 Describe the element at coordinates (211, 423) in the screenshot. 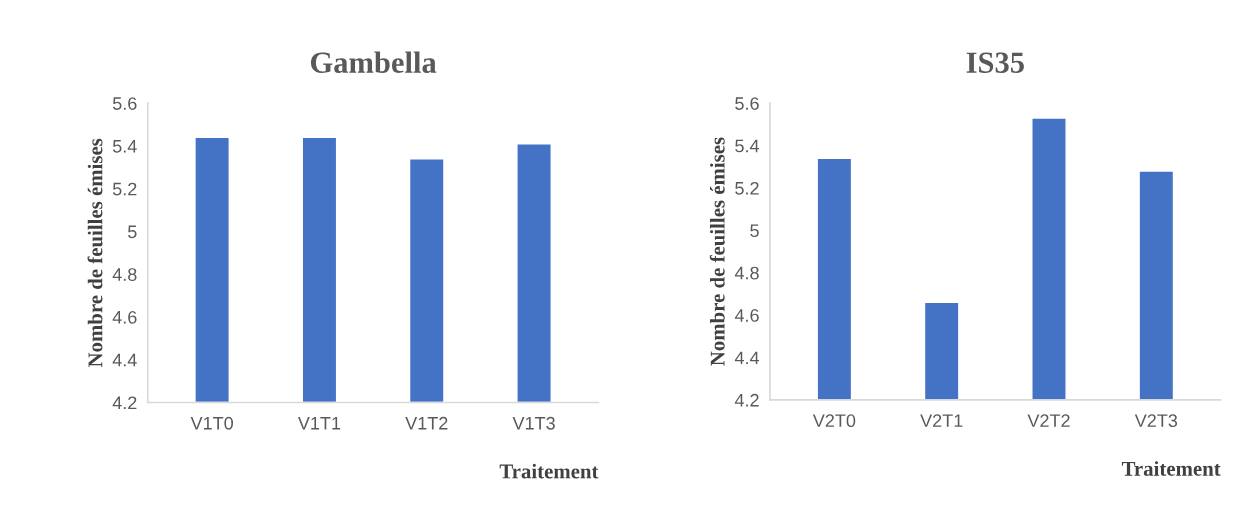

I see `x-tick-label: V1T0` at that location.